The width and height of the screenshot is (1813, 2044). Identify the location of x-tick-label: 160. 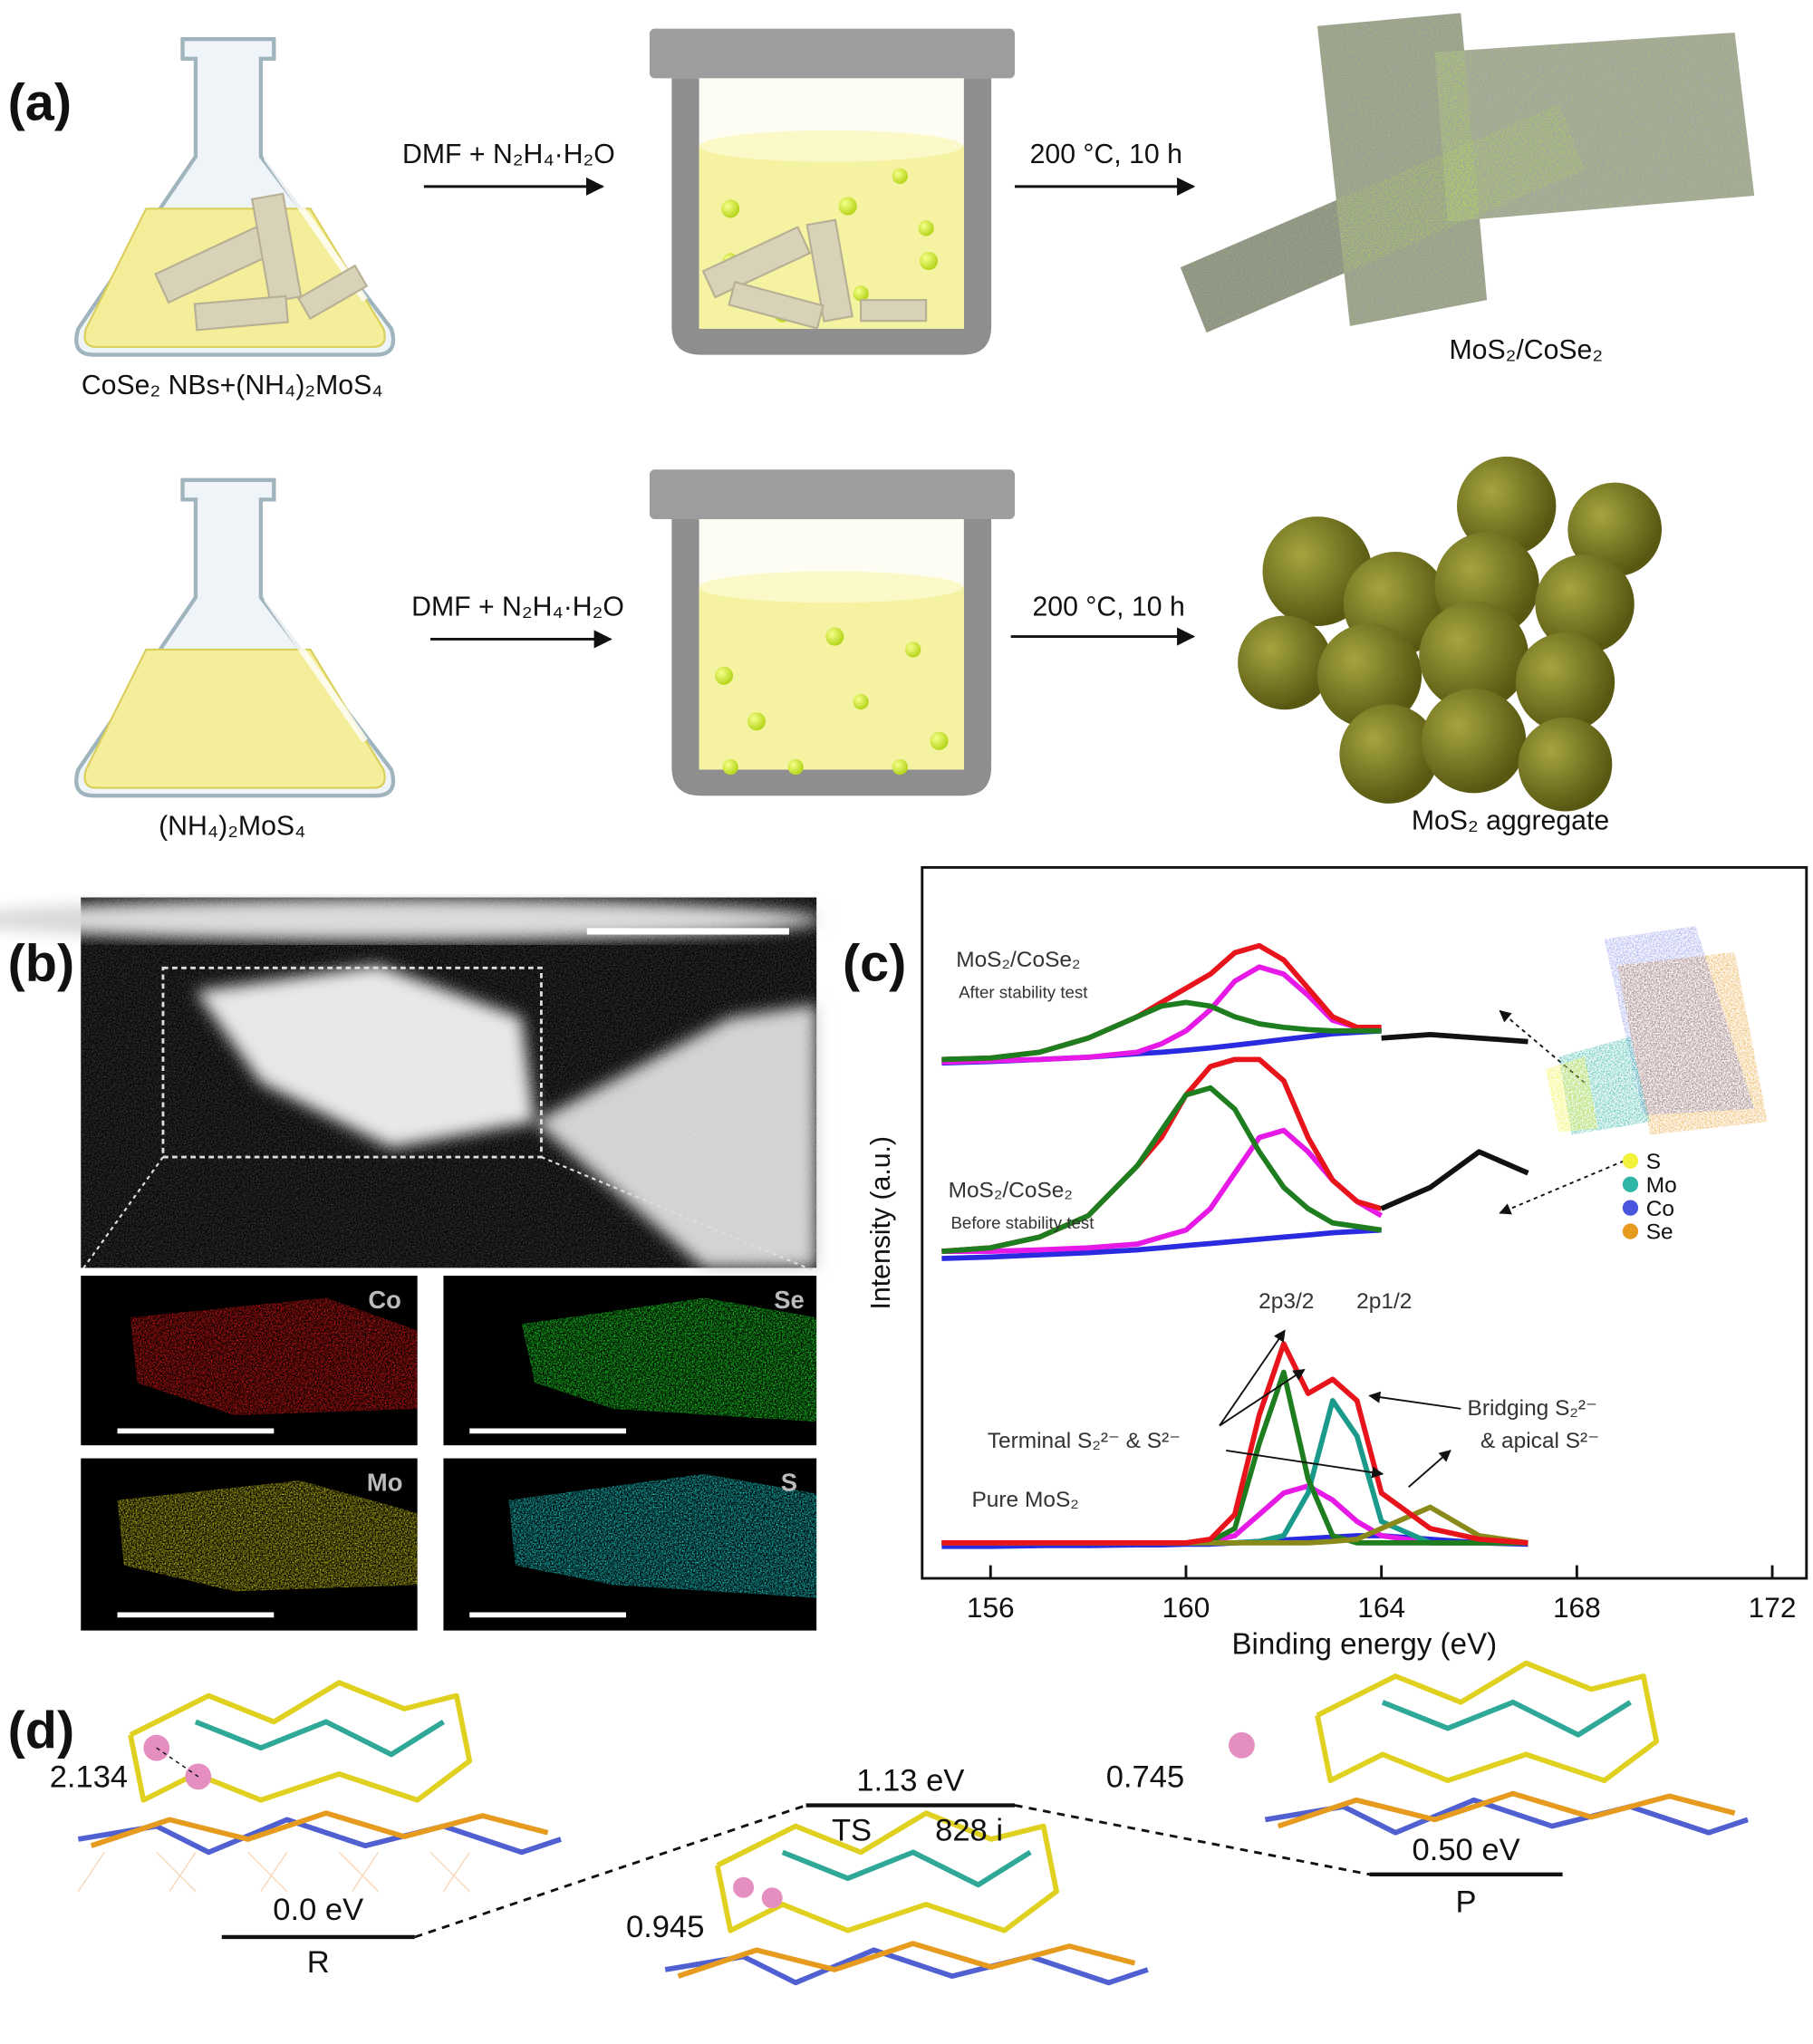
(1186, 1607).